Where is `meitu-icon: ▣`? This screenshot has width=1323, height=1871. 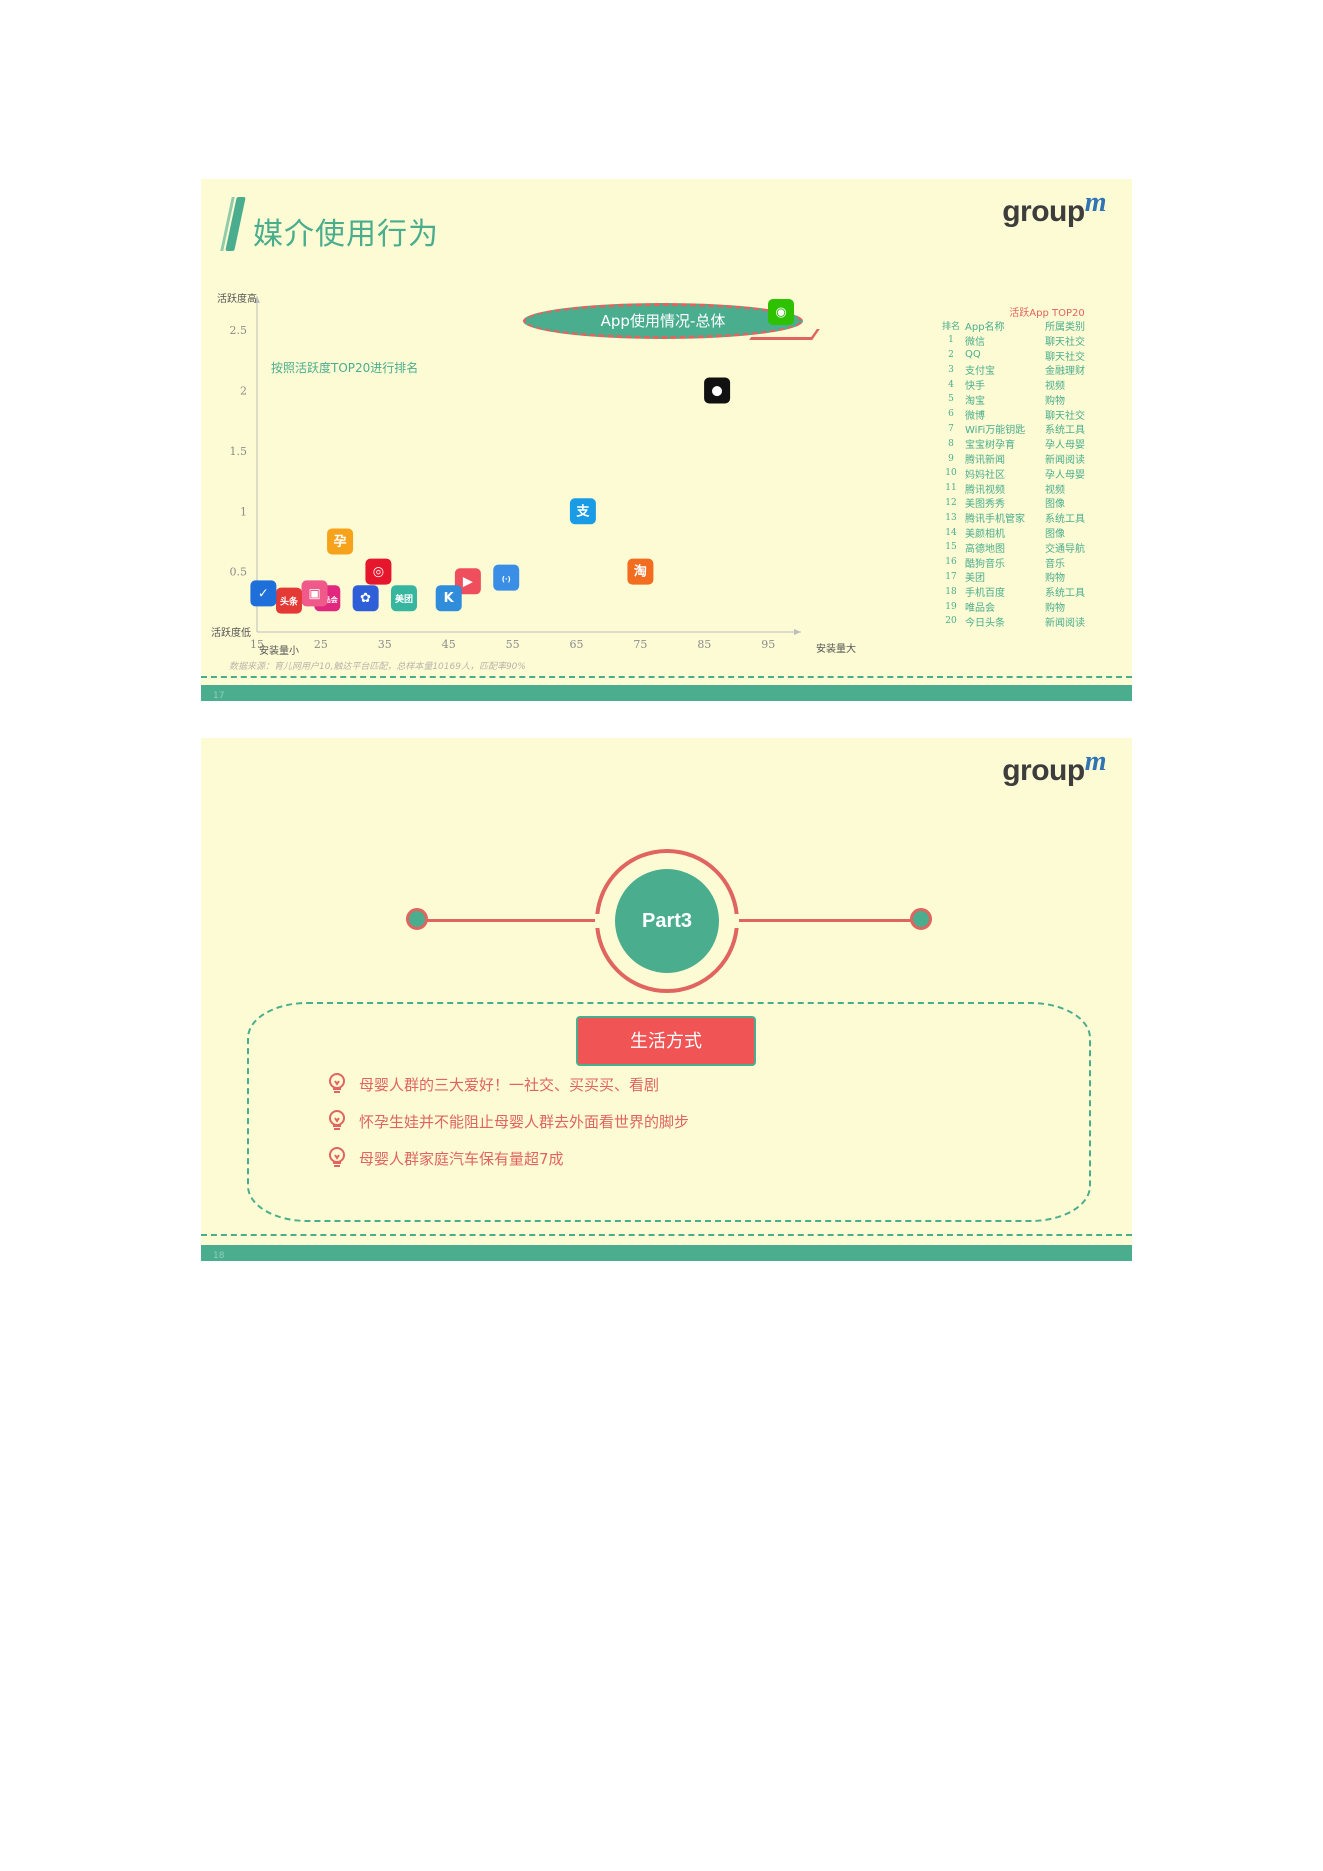
meitu-icon: ▣ is located at coordinates (314, 593).